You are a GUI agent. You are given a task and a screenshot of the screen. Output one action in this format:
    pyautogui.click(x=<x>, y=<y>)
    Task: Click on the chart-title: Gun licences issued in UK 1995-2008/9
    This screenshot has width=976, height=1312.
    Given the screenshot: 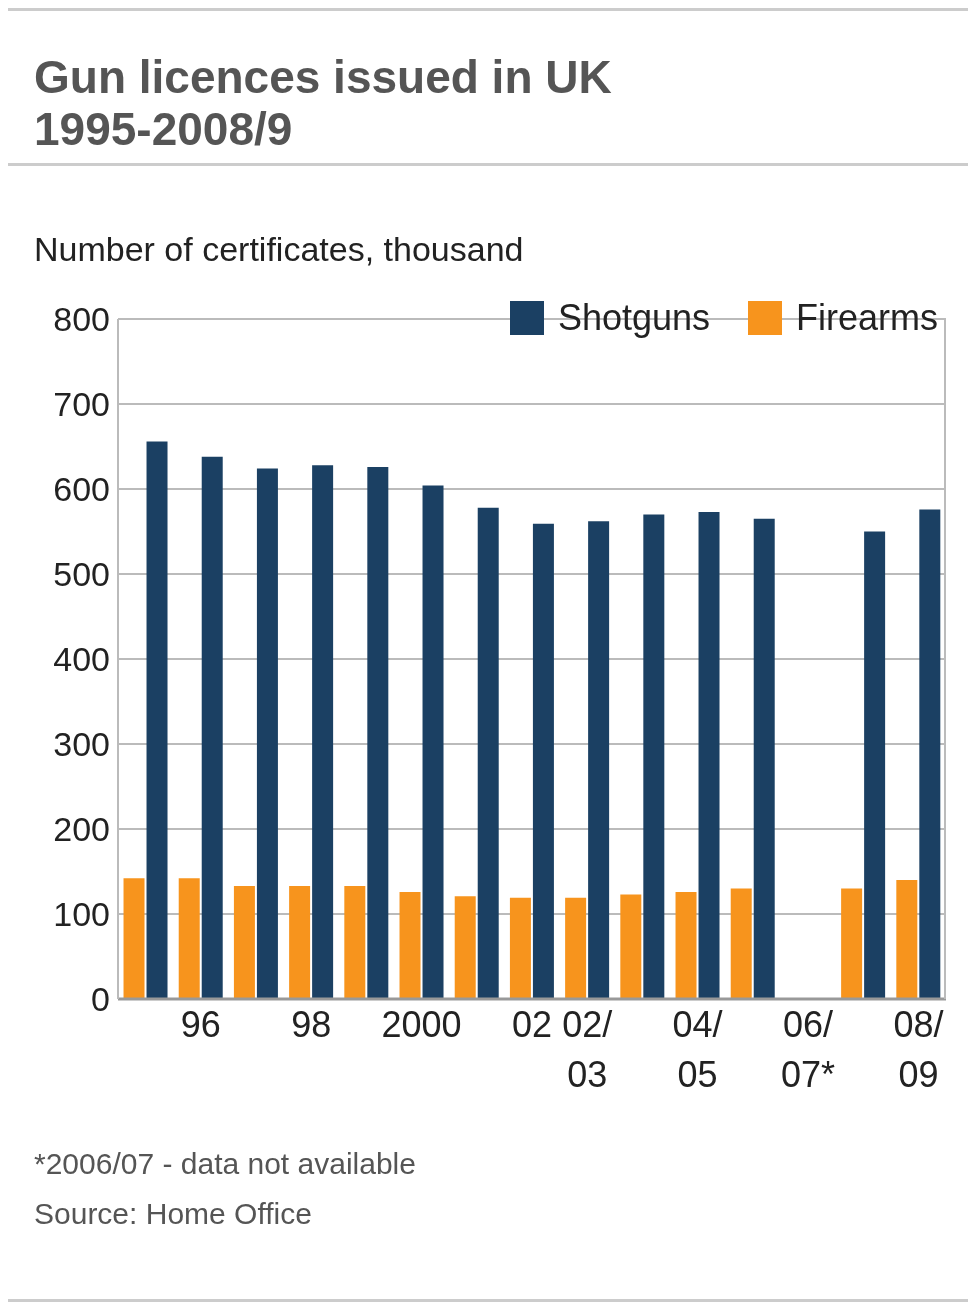 What is the action you would take?
    pyautogui.click(x=323, y=103)
    